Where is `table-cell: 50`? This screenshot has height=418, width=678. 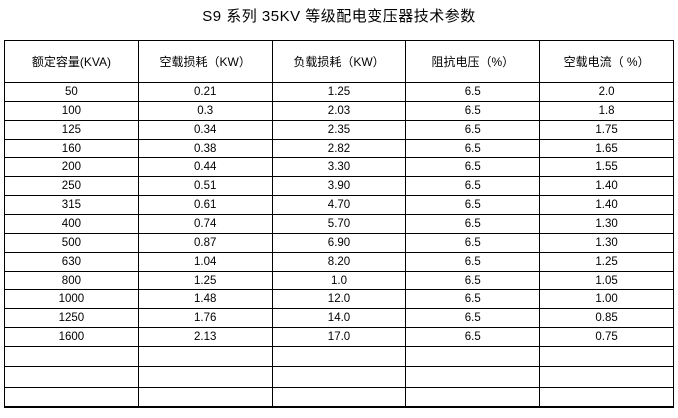 table-cell: 50 is located at coordinates (71, 92).